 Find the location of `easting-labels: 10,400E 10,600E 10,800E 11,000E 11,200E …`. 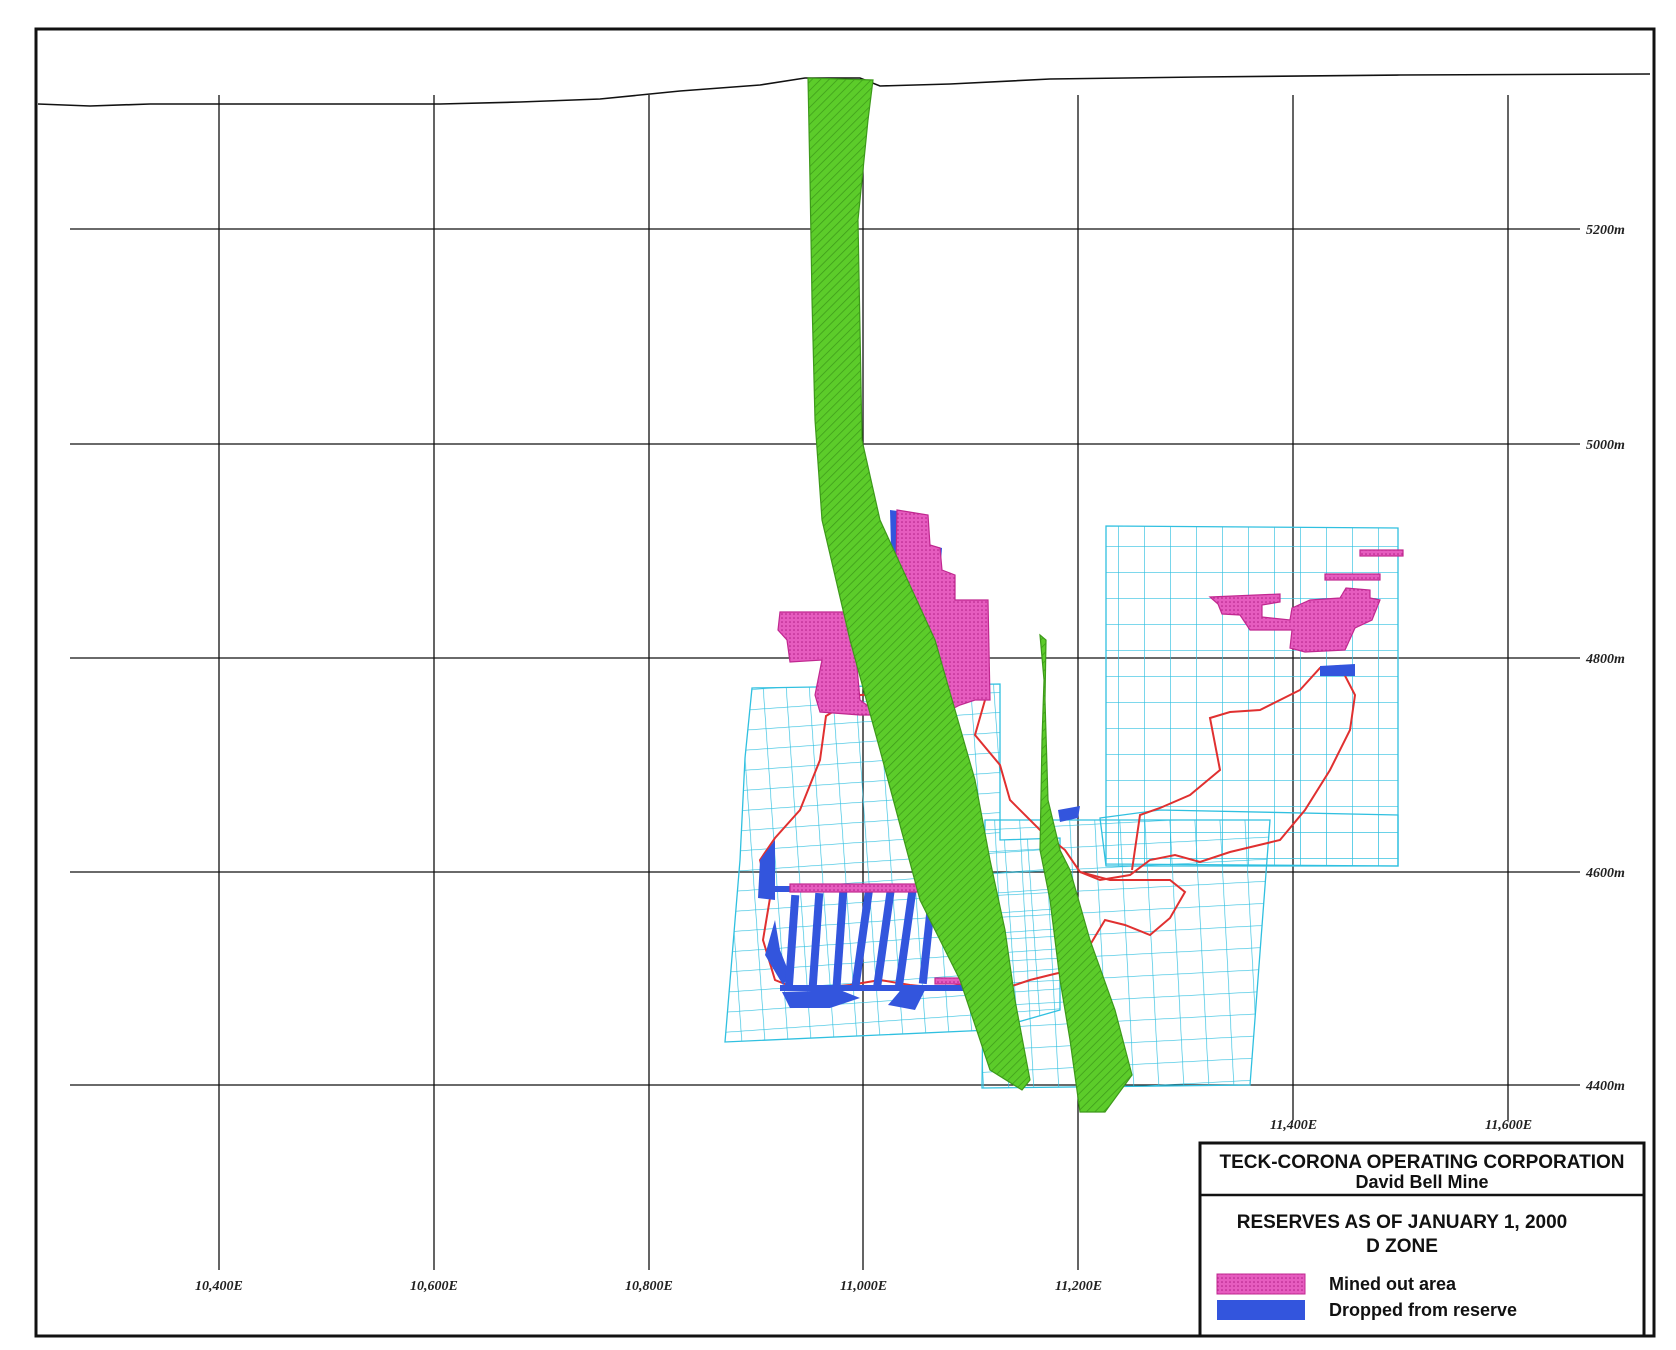

easting-labels: 10,400E 10,600E 10,800E 11,000E 11,200E … is located at coordinates (863, 1206).